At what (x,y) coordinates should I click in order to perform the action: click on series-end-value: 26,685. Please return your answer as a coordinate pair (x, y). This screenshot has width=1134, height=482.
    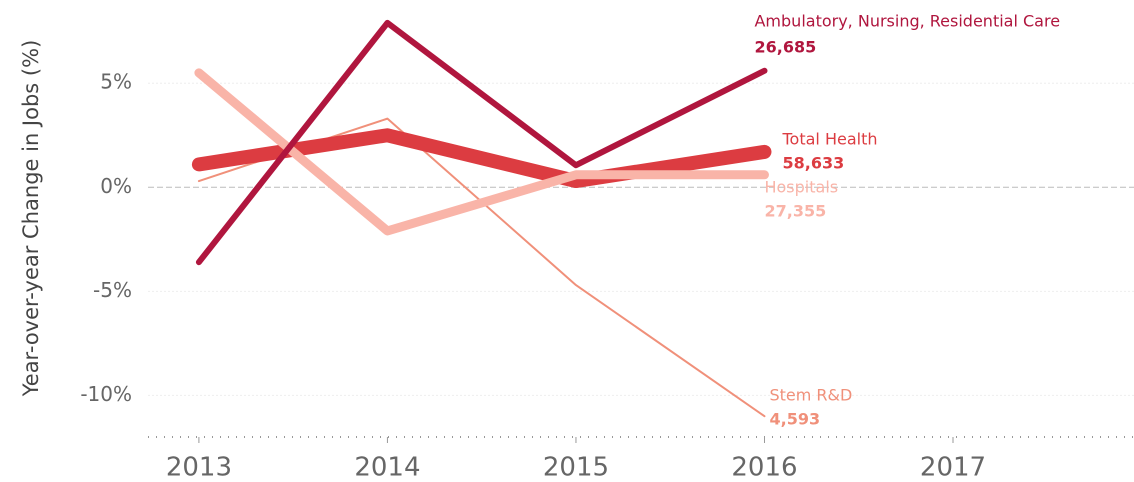
    Looking at the image, I should click on (785, 46).